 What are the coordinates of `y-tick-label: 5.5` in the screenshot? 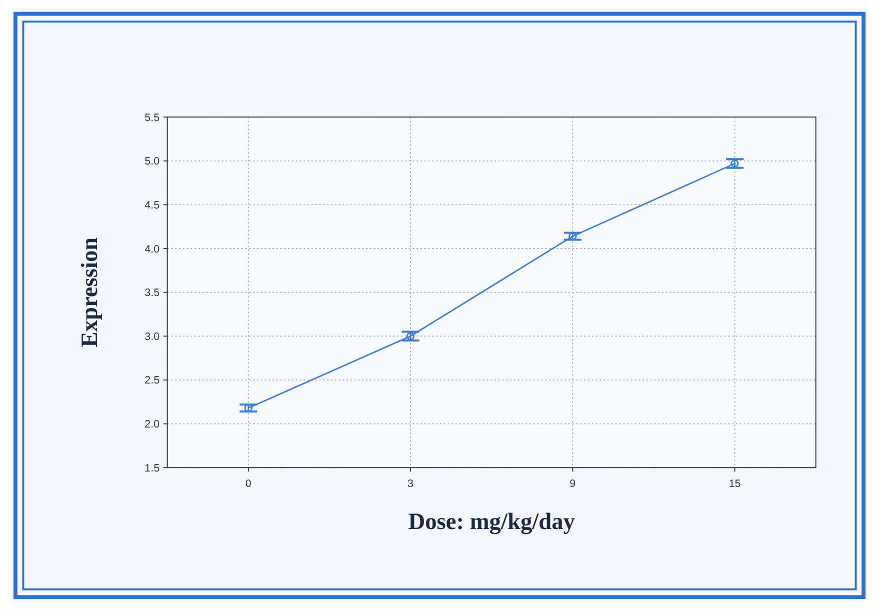 It's located at (152, 118).